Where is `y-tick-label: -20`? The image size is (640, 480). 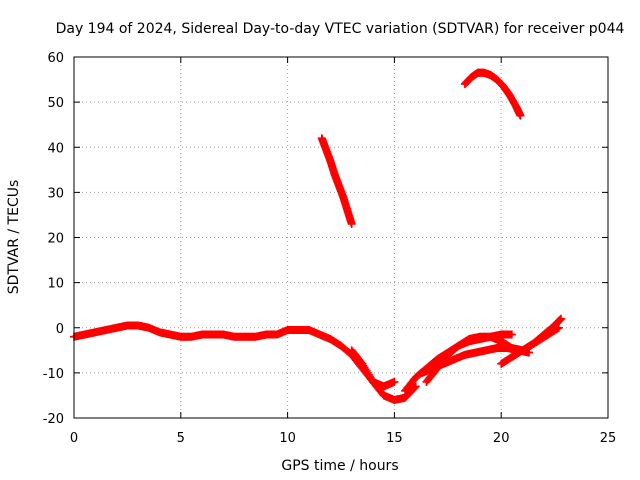 y-tick-label: -20 is located at coordinates (53, 419).